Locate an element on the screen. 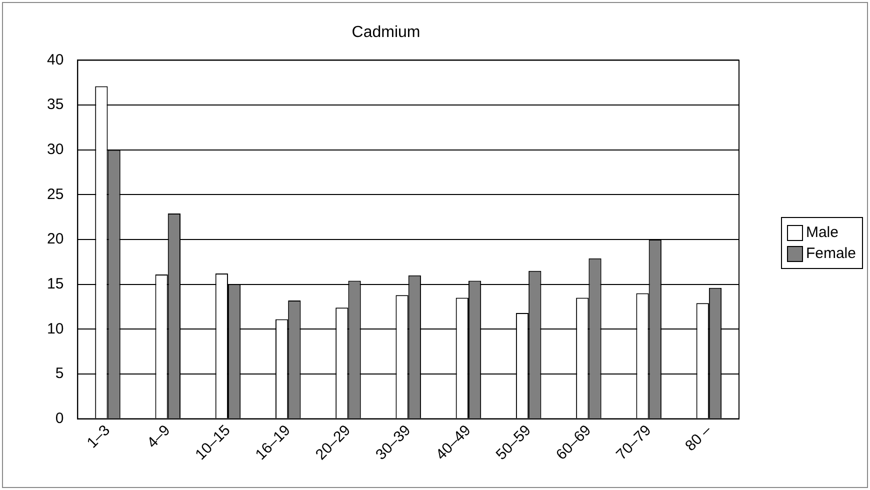  y-tick-label: 35 is located at coordinates (55, 105).